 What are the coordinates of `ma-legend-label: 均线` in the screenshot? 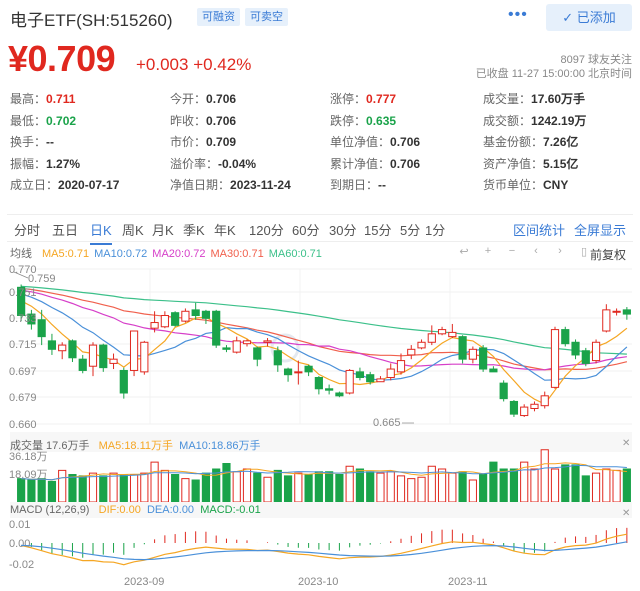 It's located at (21, 254).